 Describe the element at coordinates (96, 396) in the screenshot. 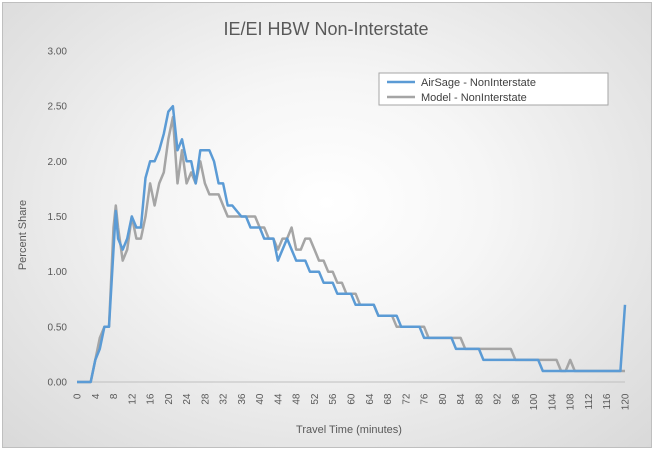

I see `x-tick-label: 4` at that location.